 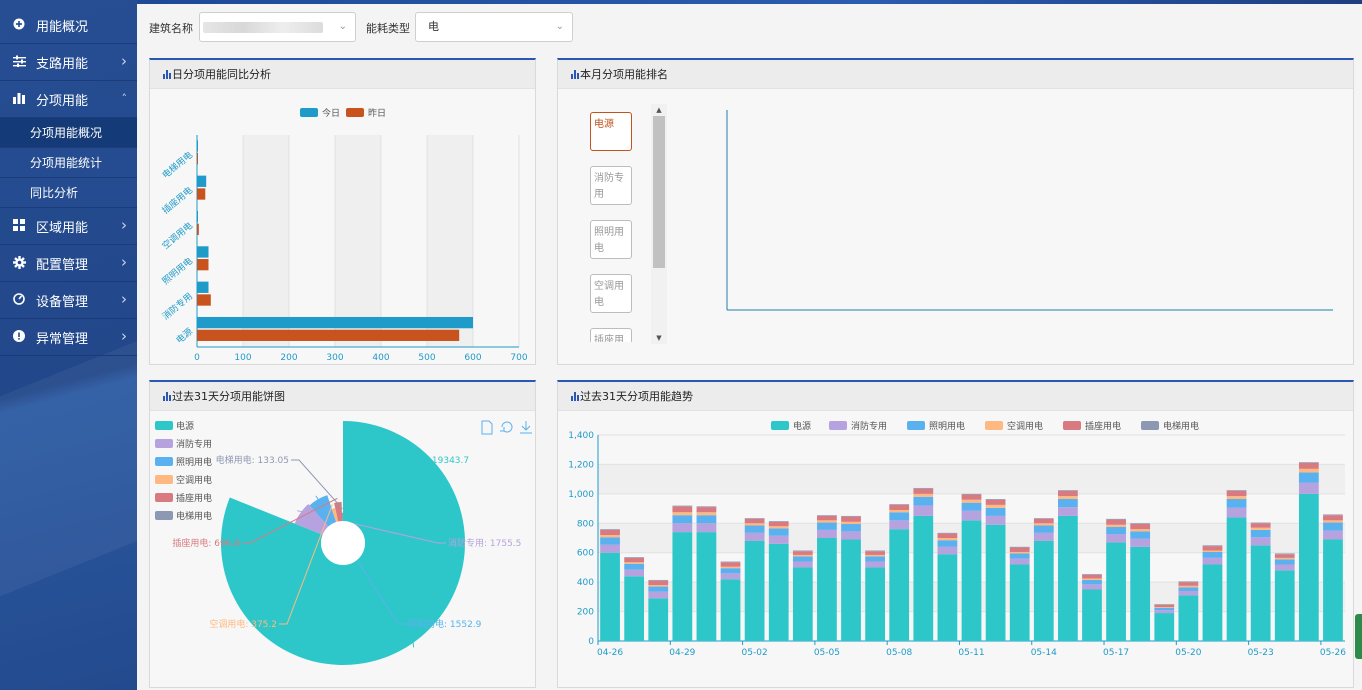 What do you see at coordinates (659, 110) in the screenshot?
I see `scroll-up-icon: ▲` at bounding box center [659, 110].